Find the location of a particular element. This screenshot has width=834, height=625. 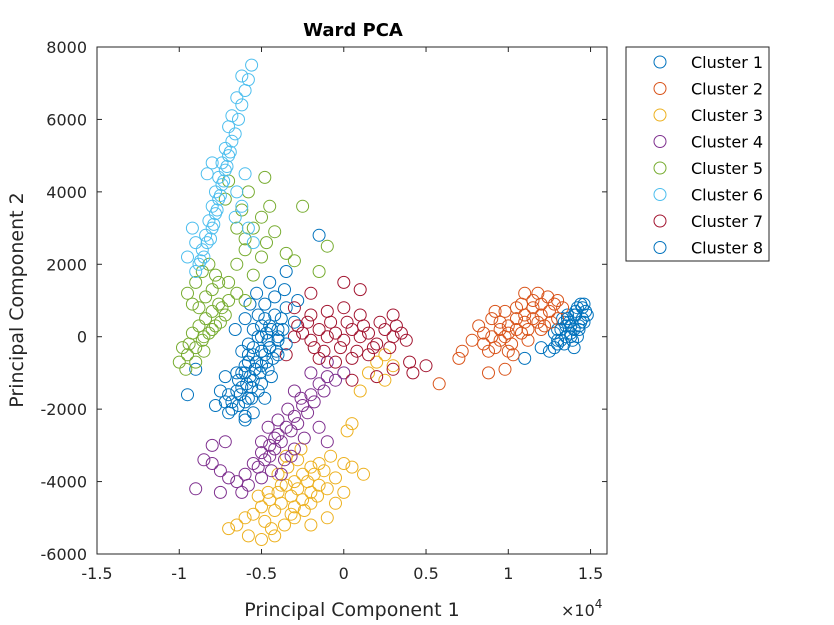

y-tick-label: -4000 is located at coordinates (64, 482).